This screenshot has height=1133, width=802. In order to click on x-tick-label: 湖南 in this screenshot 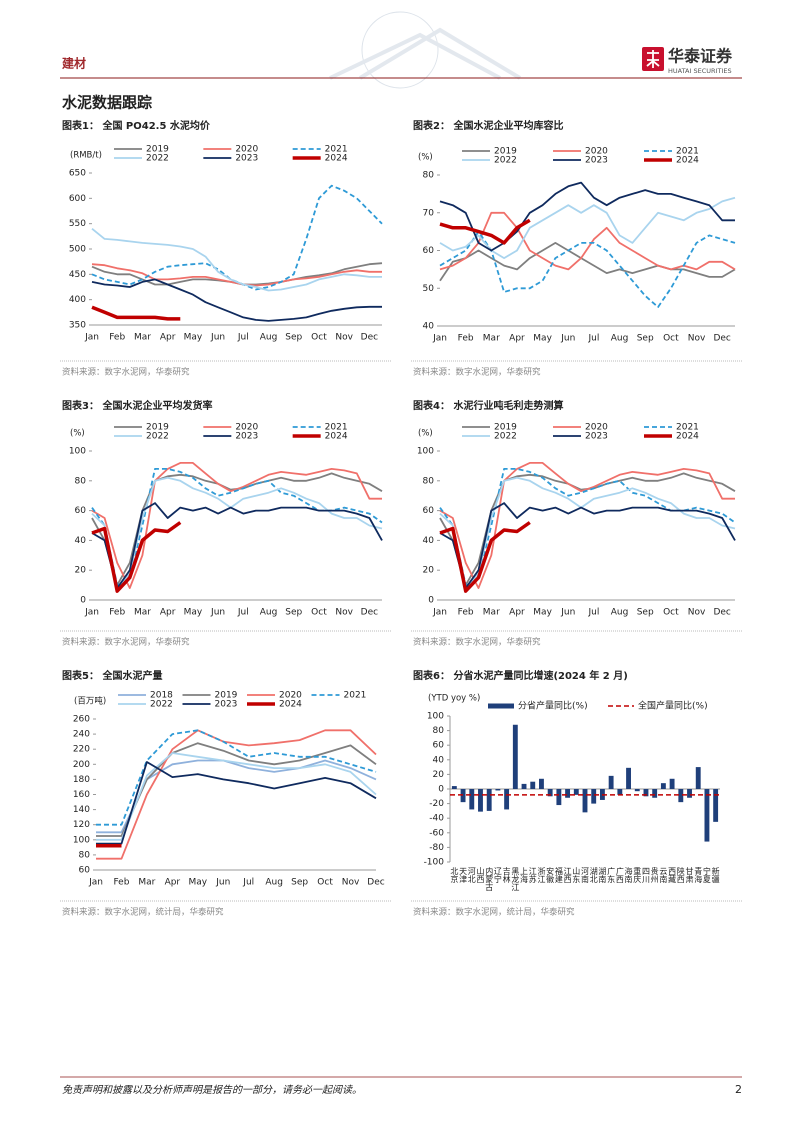, I will do `click(602, 875)`.